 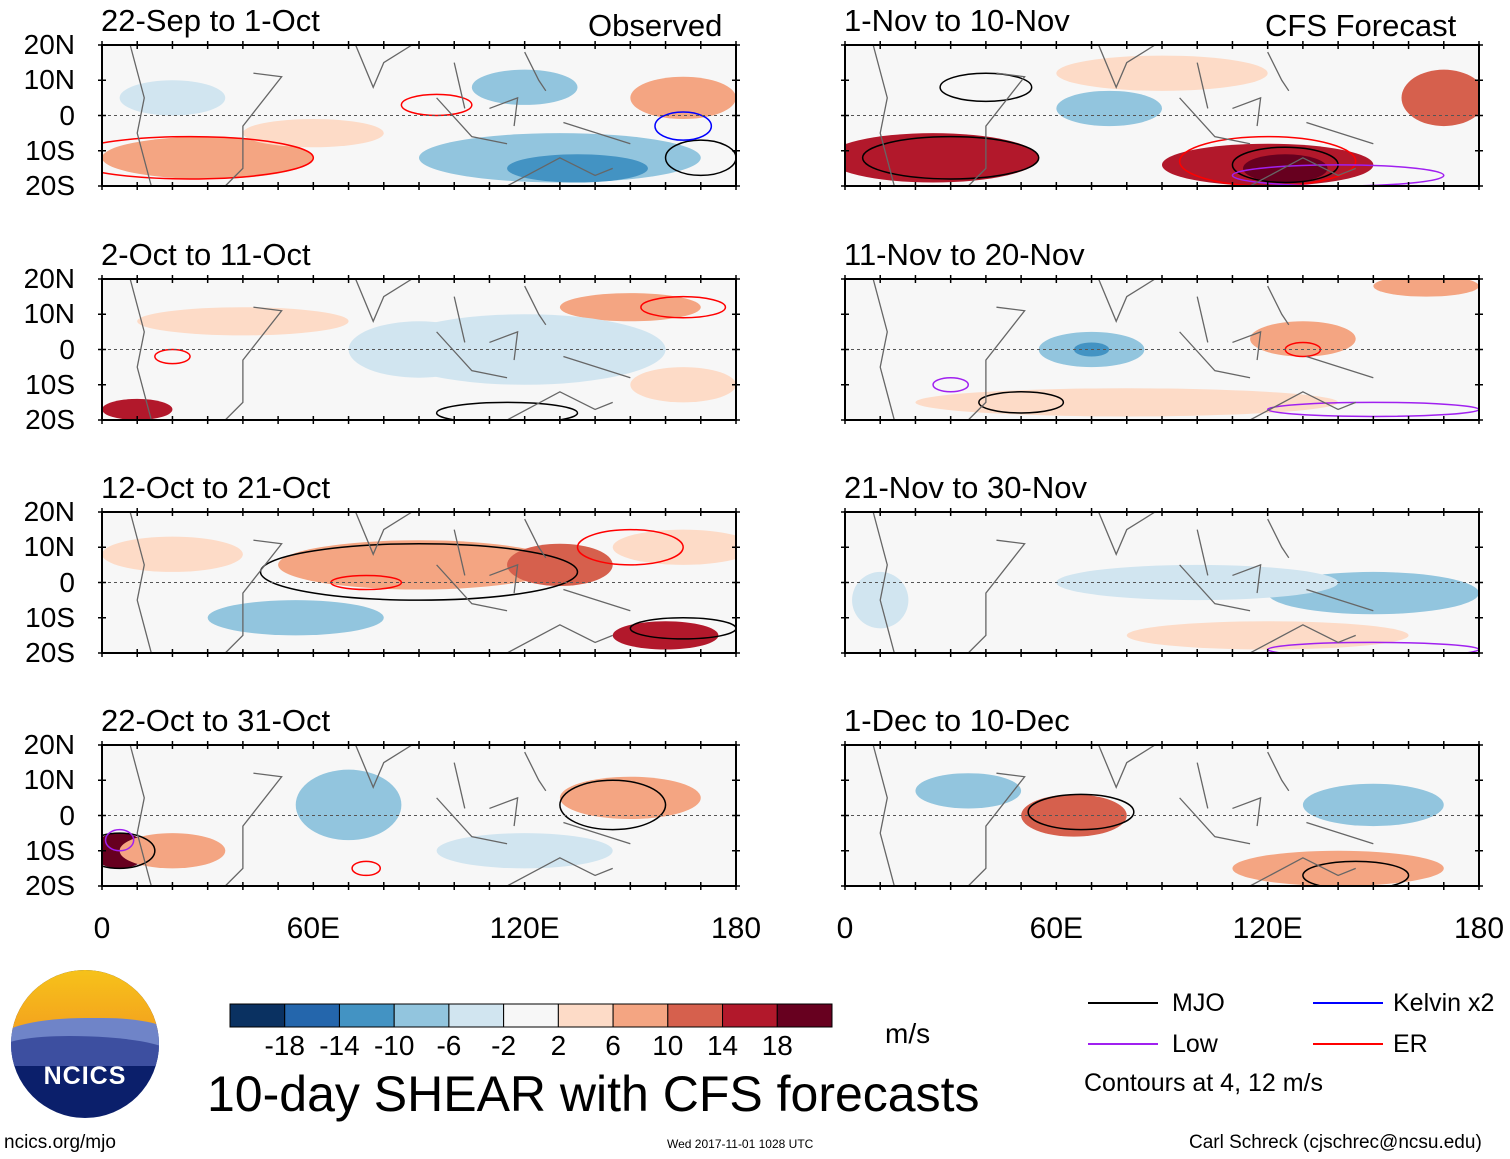 What do you see at coordinates (593, 1094) in the screenshot?
I see `figure-title: 10-day SHEAR with CFS forecasts` at bounding box center [593, 1094].